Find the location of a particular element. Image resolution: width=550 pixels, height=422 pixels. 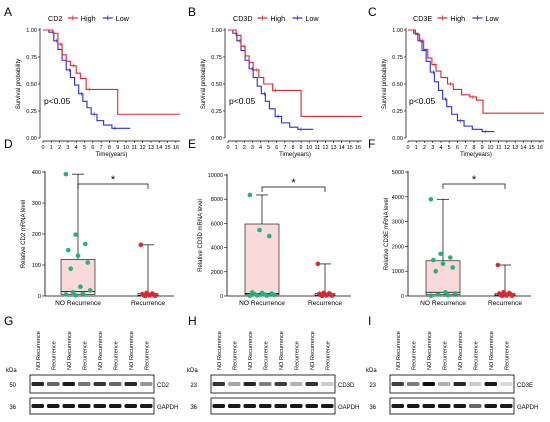

box-y-axis-label: Relative CD2 mRNA level is located at coordinates (24, 234).